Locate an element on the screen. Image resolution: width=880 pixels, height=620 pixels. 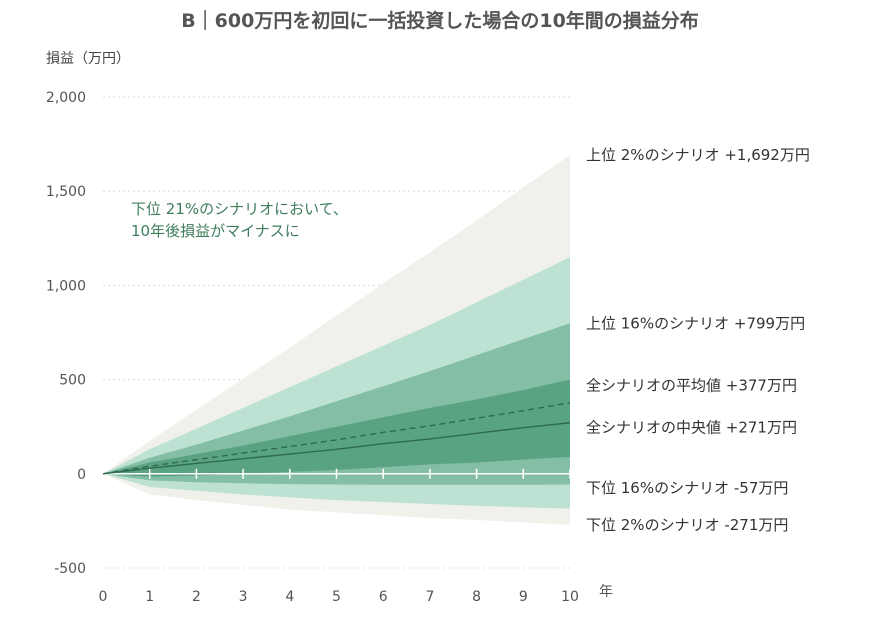
annotation-text: 10年後損益がマイナスに is located at coordinates (215, 231).